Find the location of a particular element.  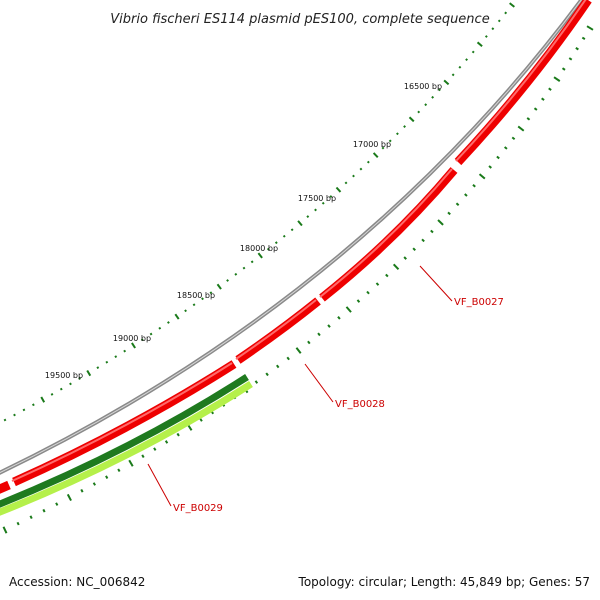

tick-label-17500: 17500 bp is located at coordinates (317, 198).